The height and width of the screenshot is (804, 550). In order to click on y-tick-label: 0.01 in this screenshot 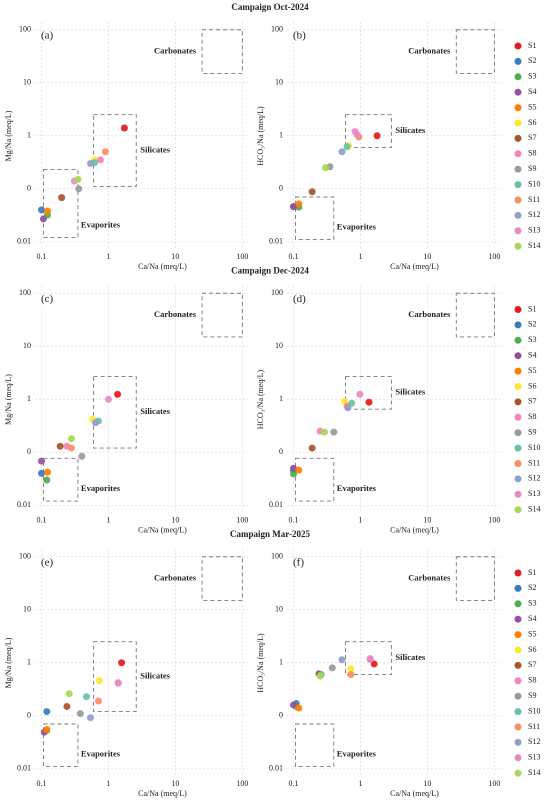, I will do `click(276, 768)`.